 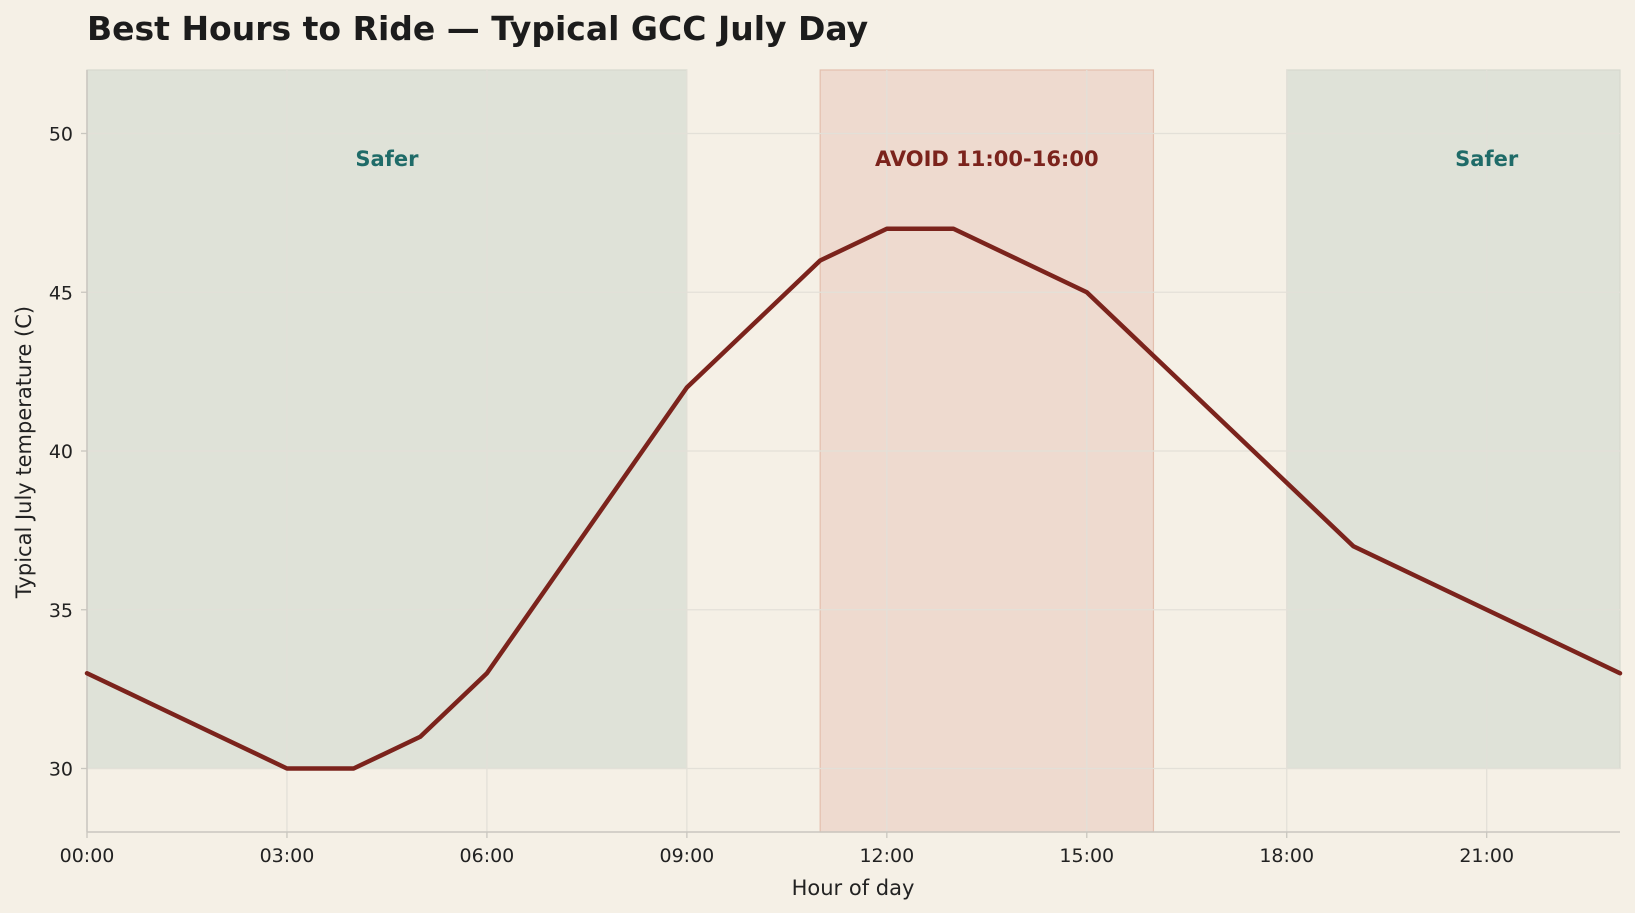 I want to click on x-tick-label-4: 12:00, so click(x=886, y=856).